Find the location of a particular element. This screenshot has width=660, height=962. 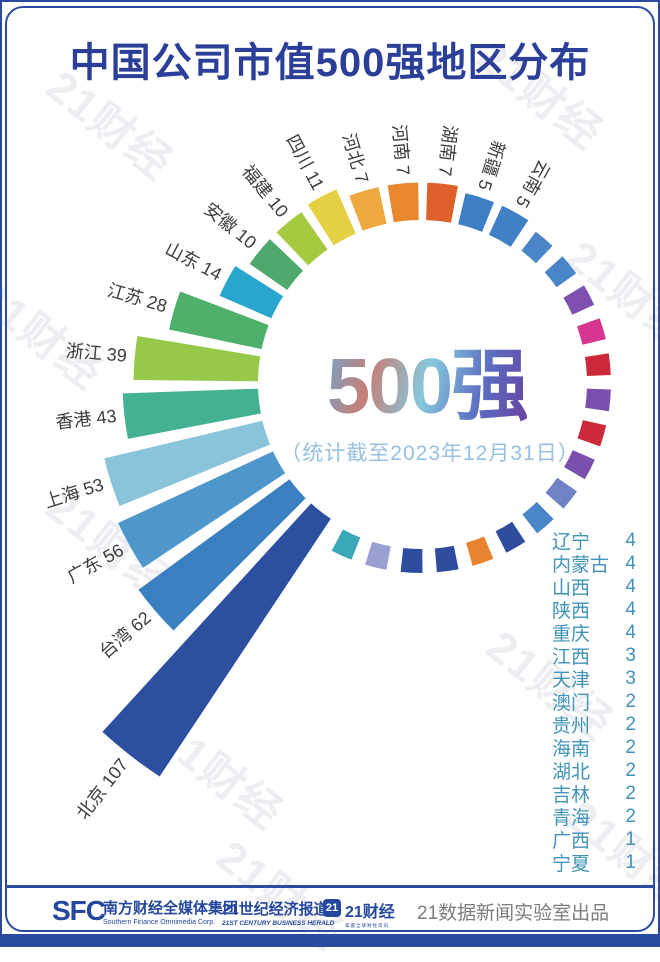

region-label: 江苏 28 is located at coordinates (137, 298).